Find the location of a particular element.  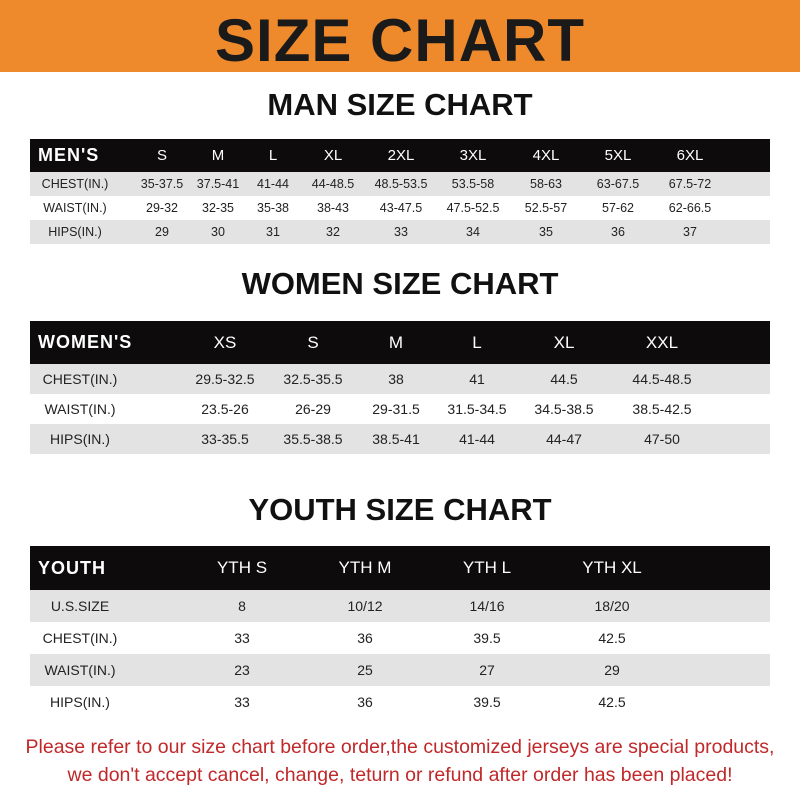

measurement-value: 32 is located at coordinates (333, 232).